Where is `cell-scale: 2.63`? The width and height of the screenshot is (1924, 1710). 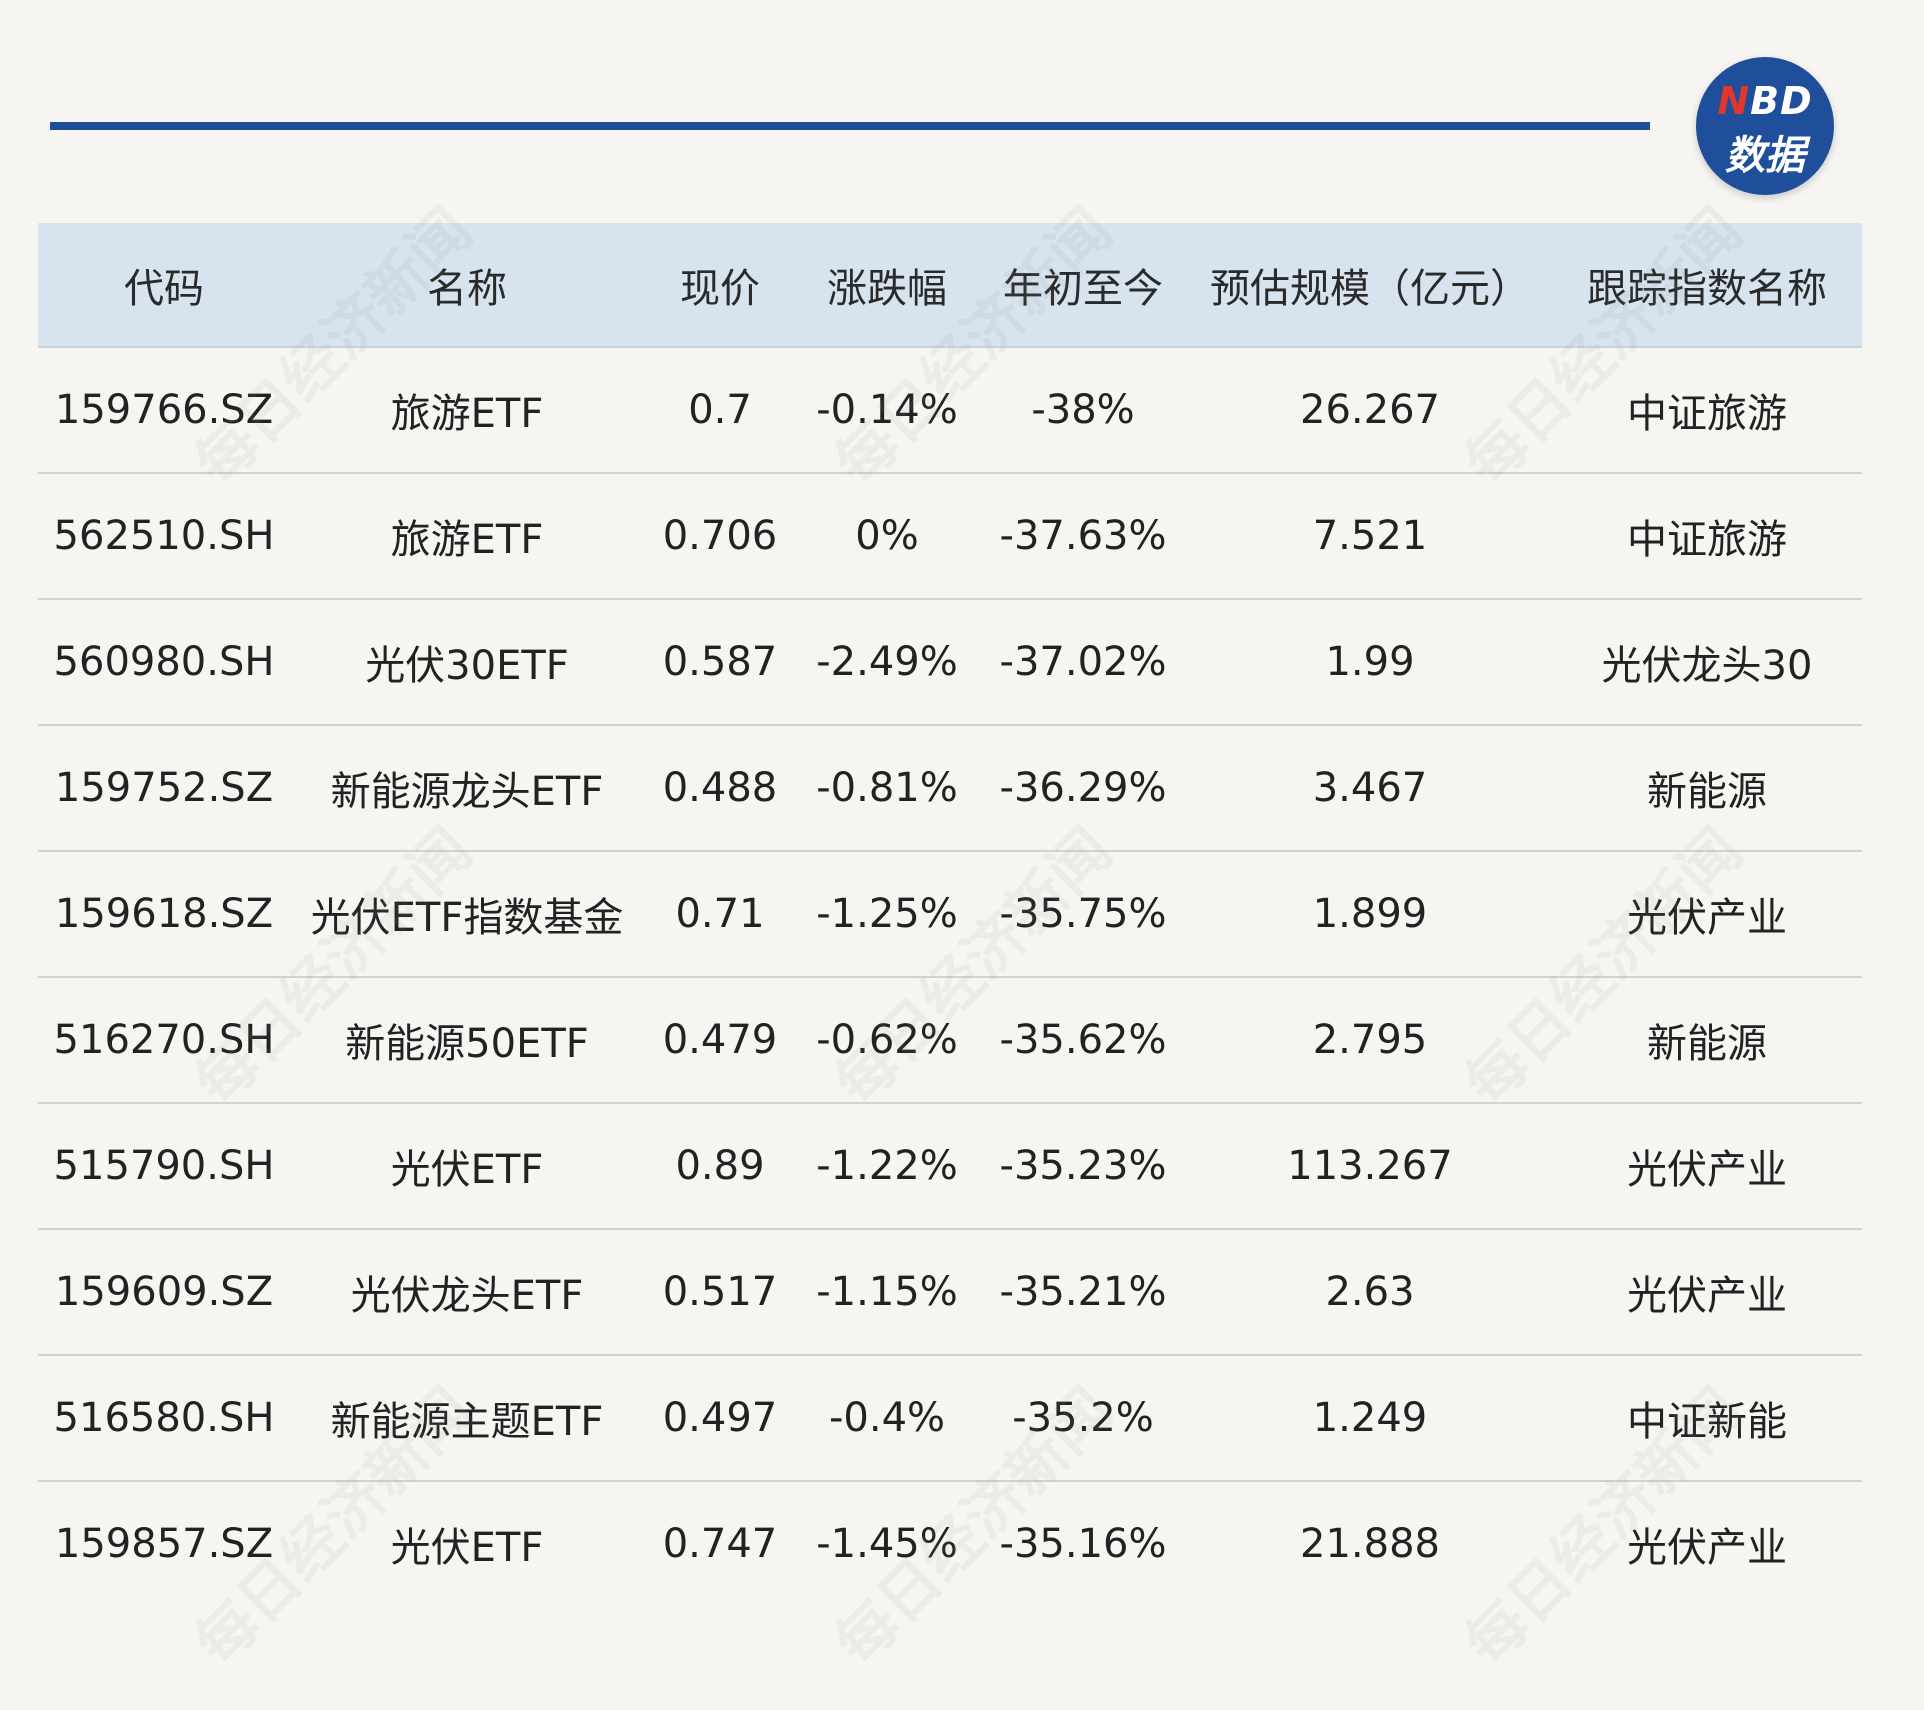 cell-scale: 2.63 is located at coordinates (1370, 1292).